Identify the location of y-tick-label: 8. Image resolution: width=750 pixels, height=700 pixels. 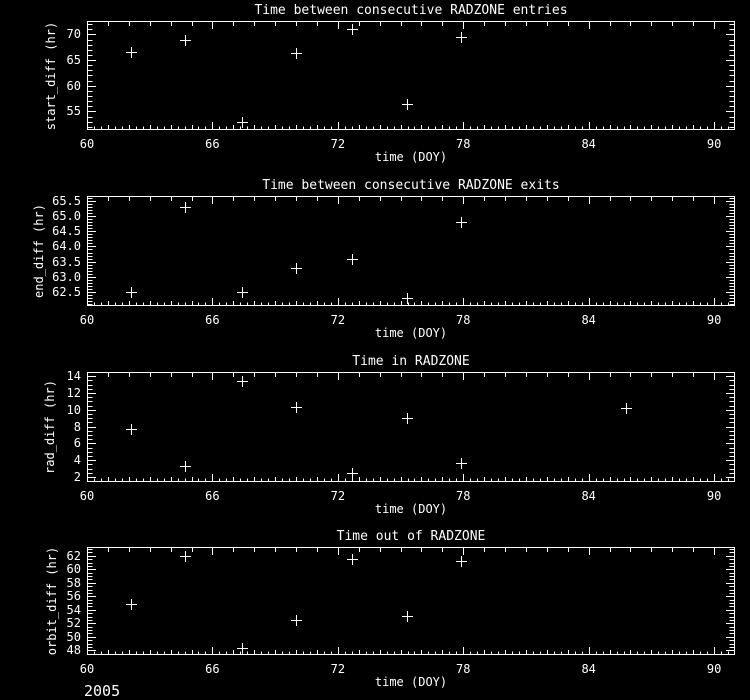
(77, 426).